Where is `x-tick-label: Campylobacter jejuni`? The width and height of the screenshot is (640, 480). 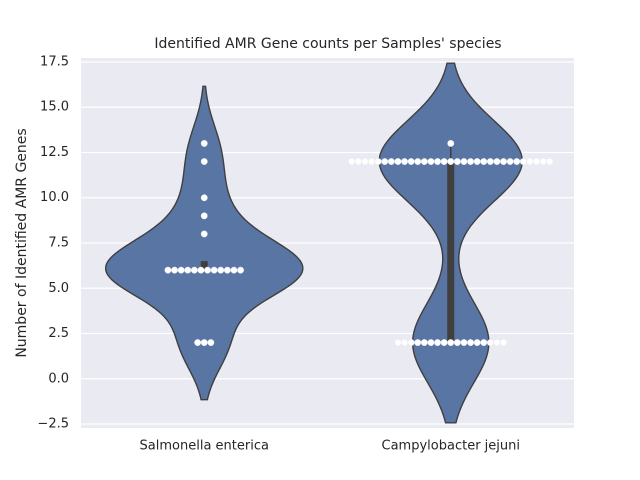
x-tick-label: Campylobacter jejuni is located at coordinates (451, 446).